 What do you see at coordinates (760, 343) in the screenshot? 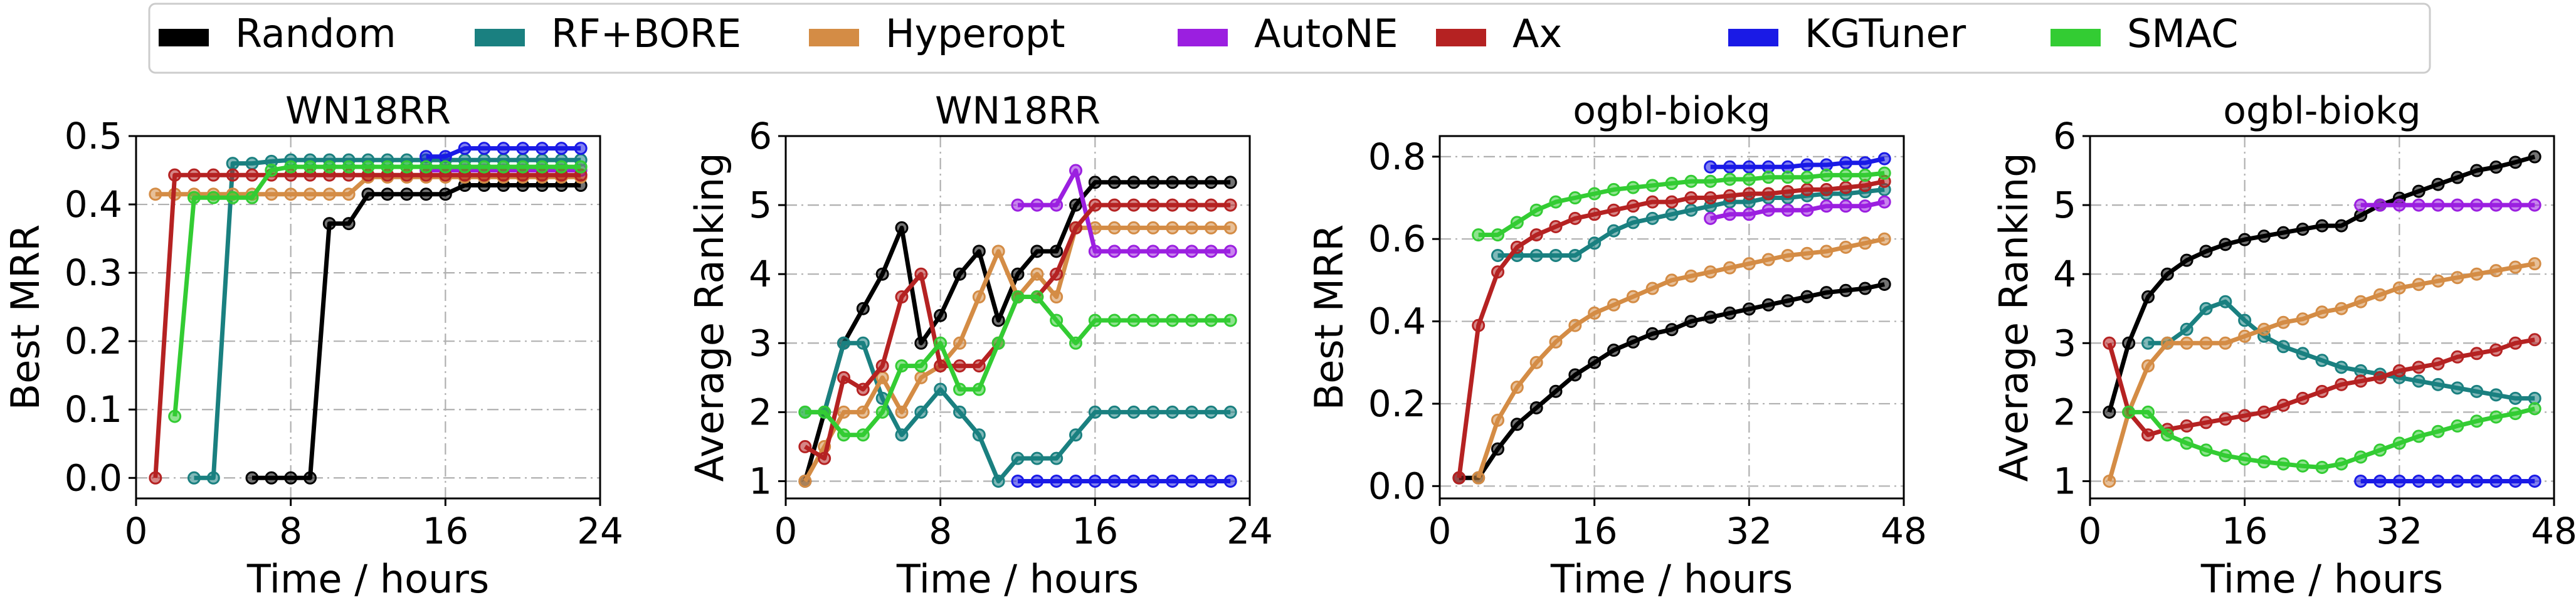
I see `y-tick-label: 3` at bounding box center [760, 343].